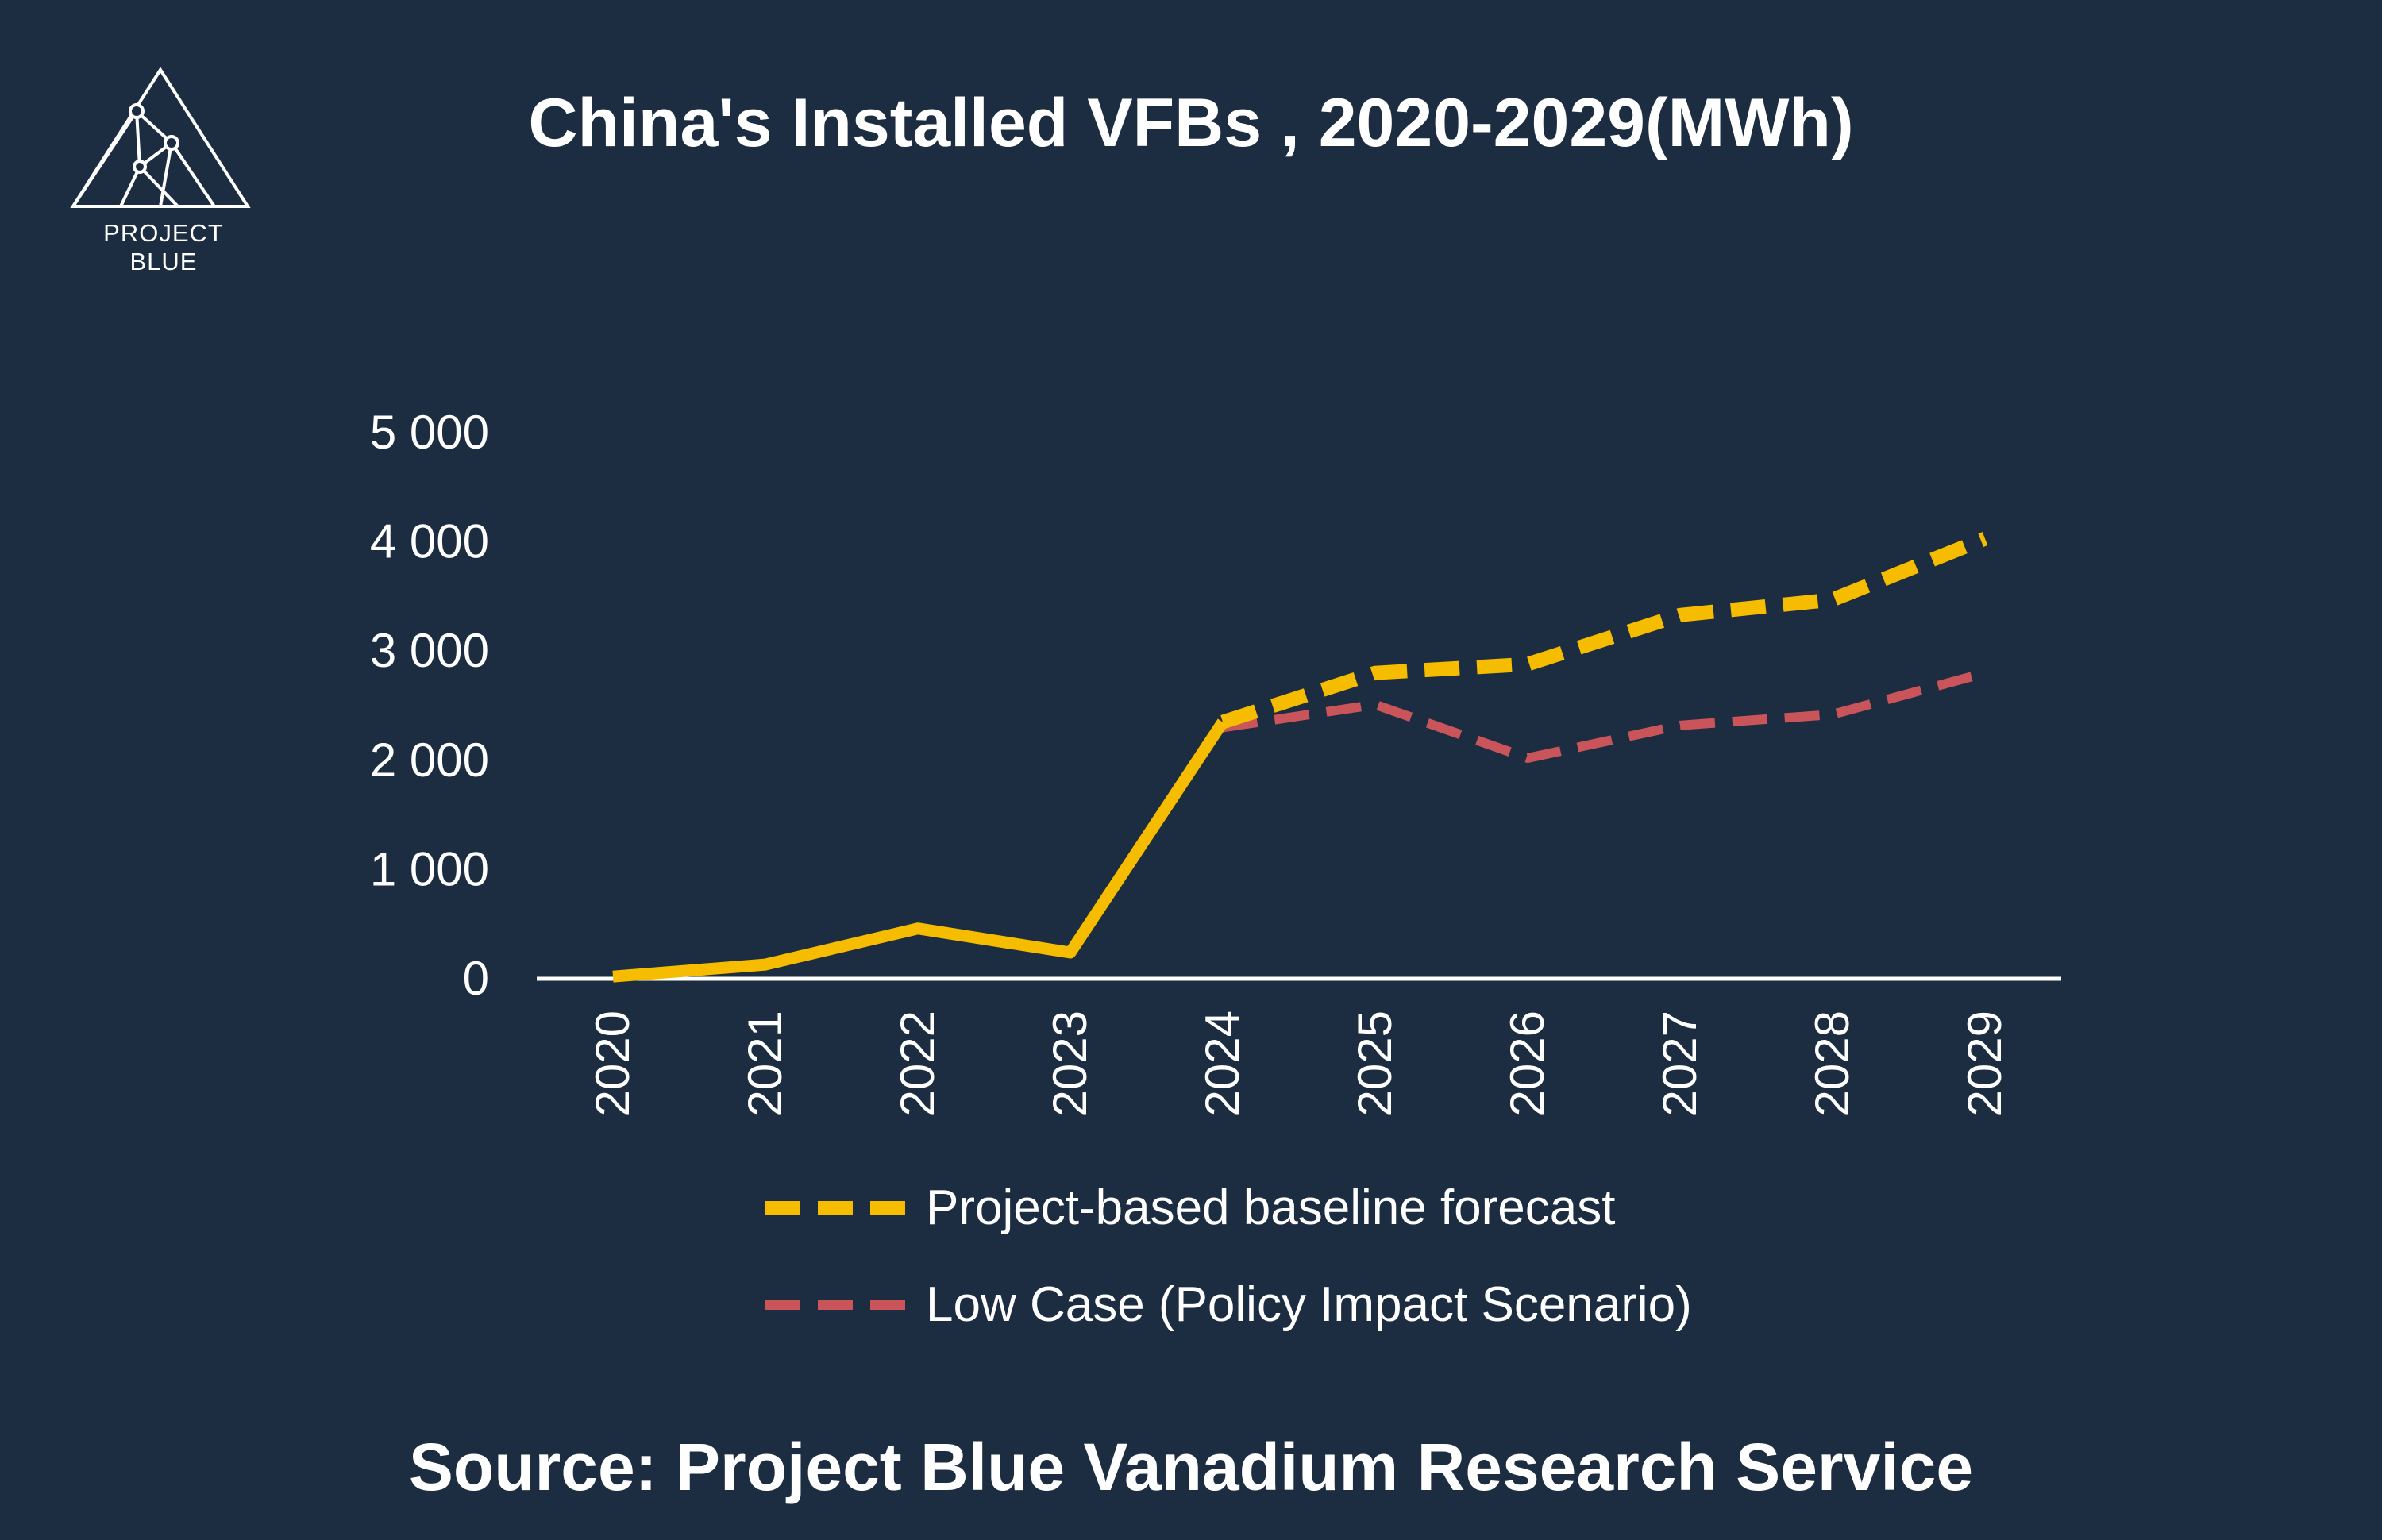 Image resolution: width=2382 pixels, height=1540 pixels. I want to click on y-tick-label: 4 000, so click(429, 541).